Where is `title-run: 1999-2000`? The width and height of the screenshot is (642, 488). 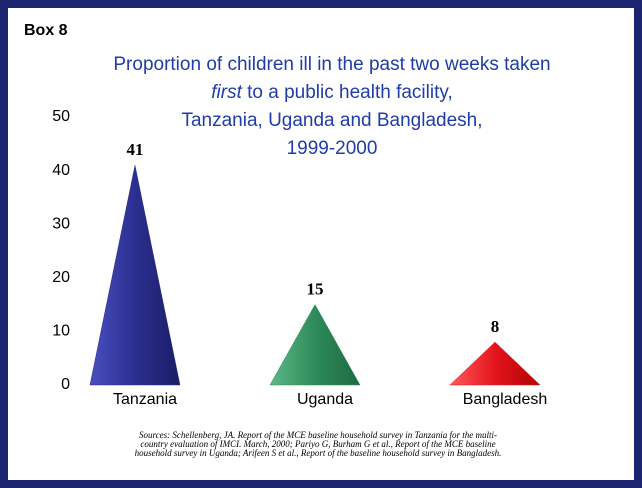 title-run: 1999-2000 is located at coordinates (332, 148).